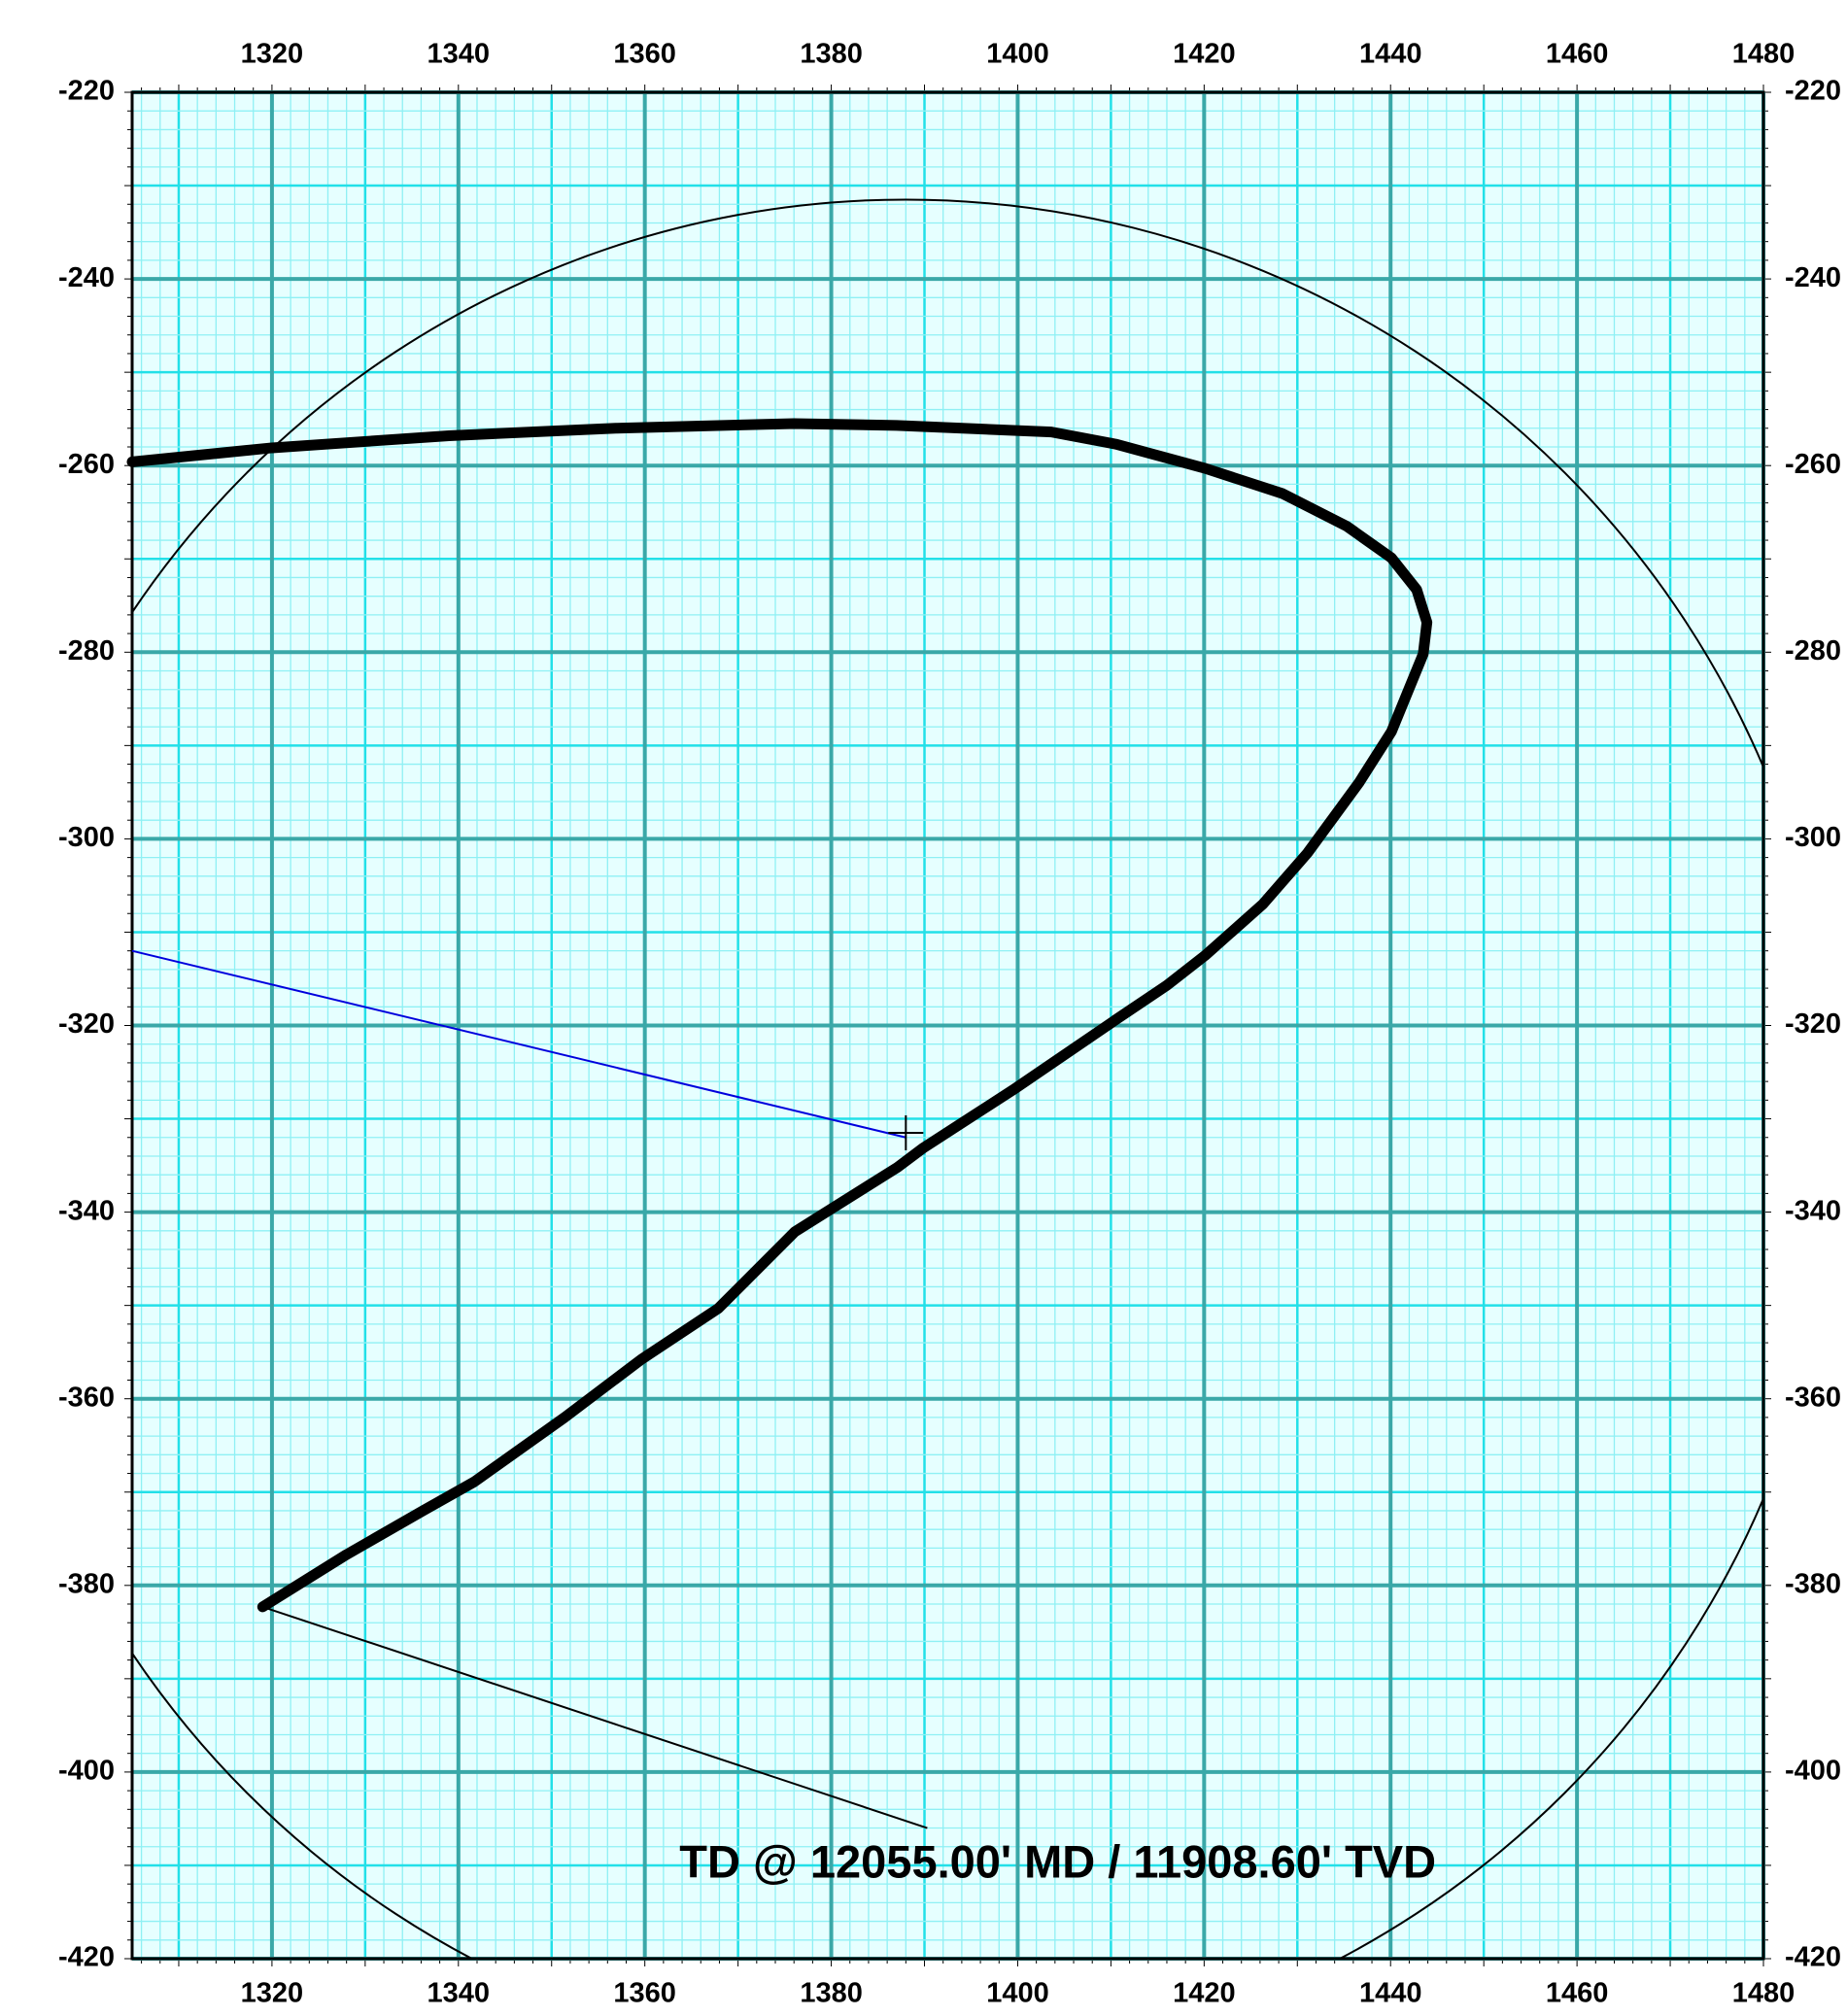  What do you see at coordinates (518, 1044) in the screenshot?
I see `reference-line` at bounding box center [518, 1044].